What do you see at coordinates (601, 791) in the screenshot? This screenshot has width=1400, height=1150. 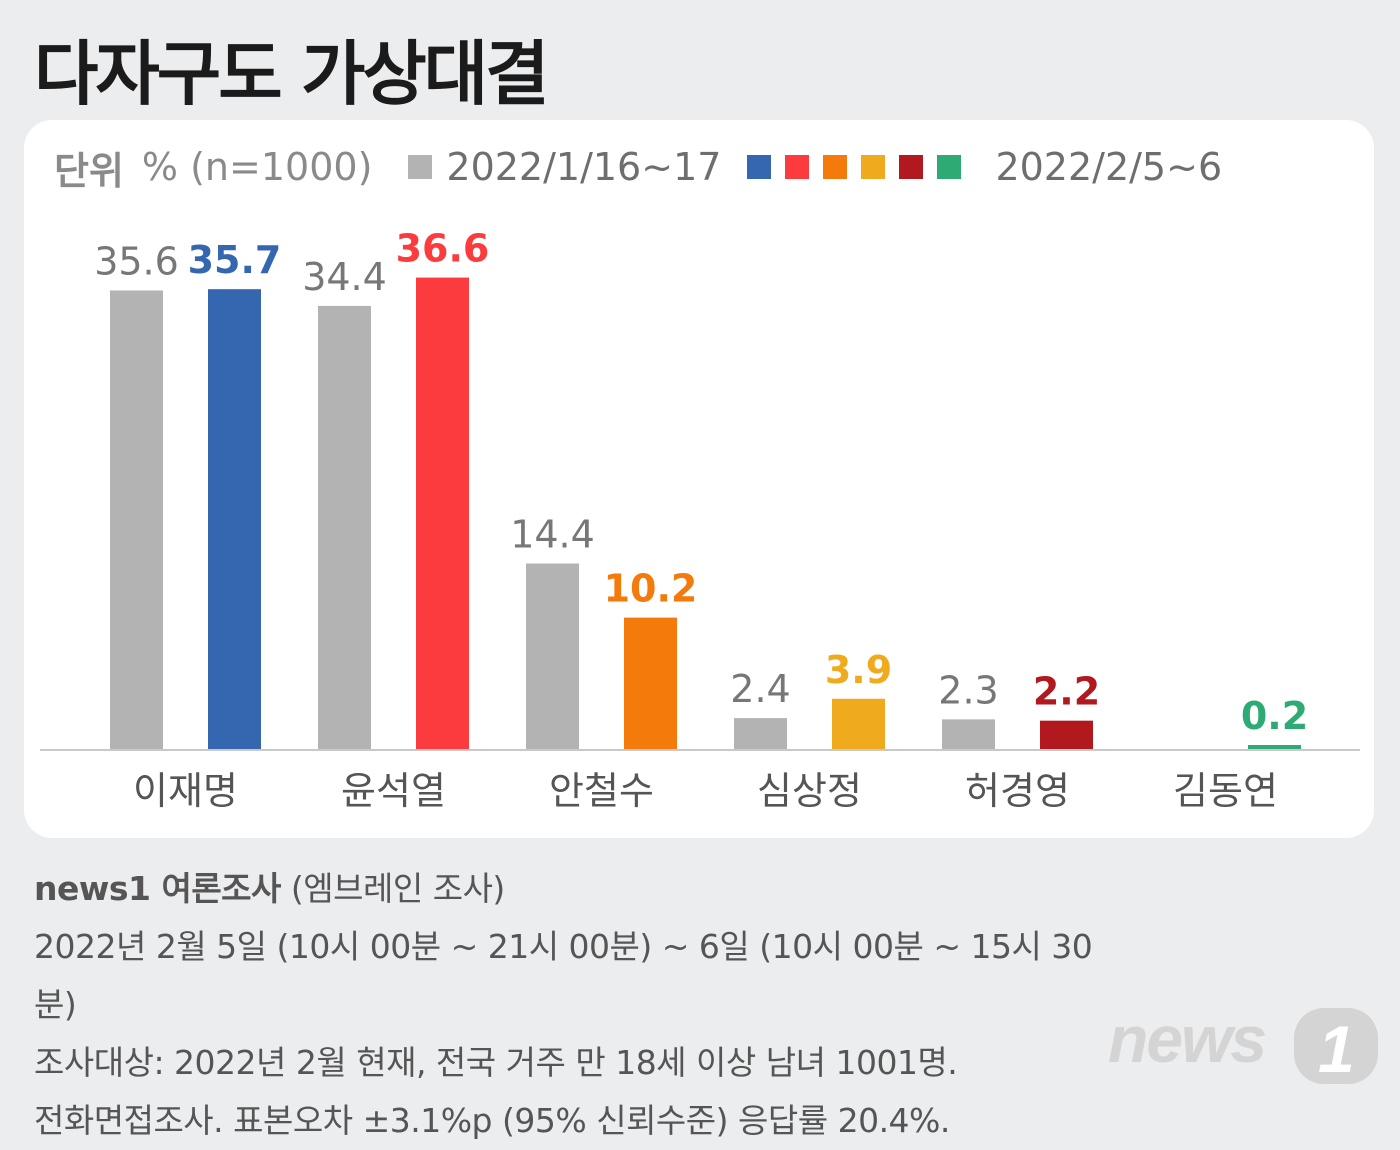 I see `category-label-2: 안철수` at bounding box center [601, 791].